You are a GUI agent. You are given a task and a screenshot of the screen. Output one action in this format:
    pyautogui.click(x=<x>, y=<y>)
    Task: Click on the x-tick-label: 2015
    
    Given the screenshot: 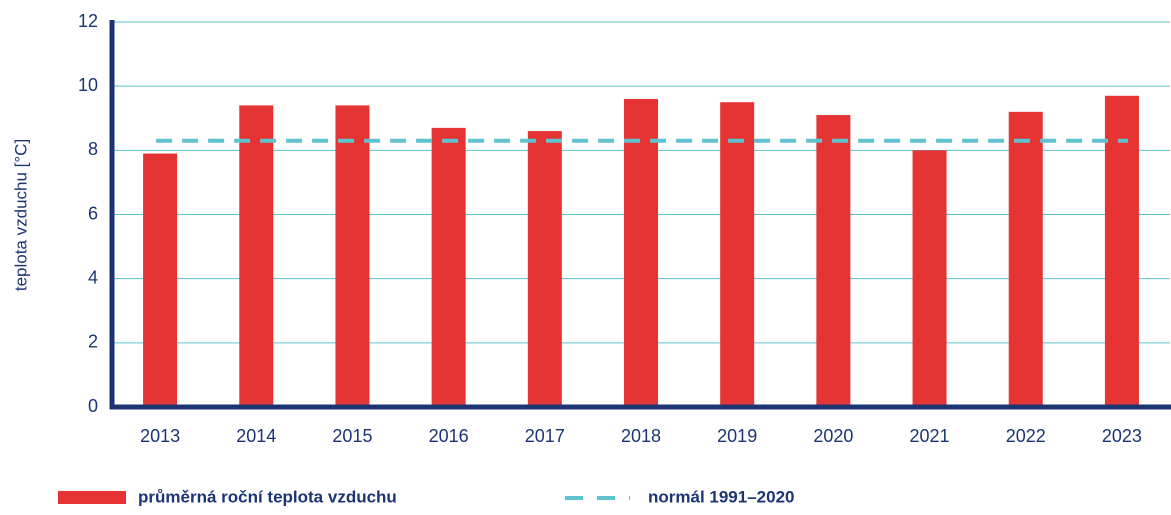 What is the action you would take?
    pyautogui.click(x=352, y=436)
    